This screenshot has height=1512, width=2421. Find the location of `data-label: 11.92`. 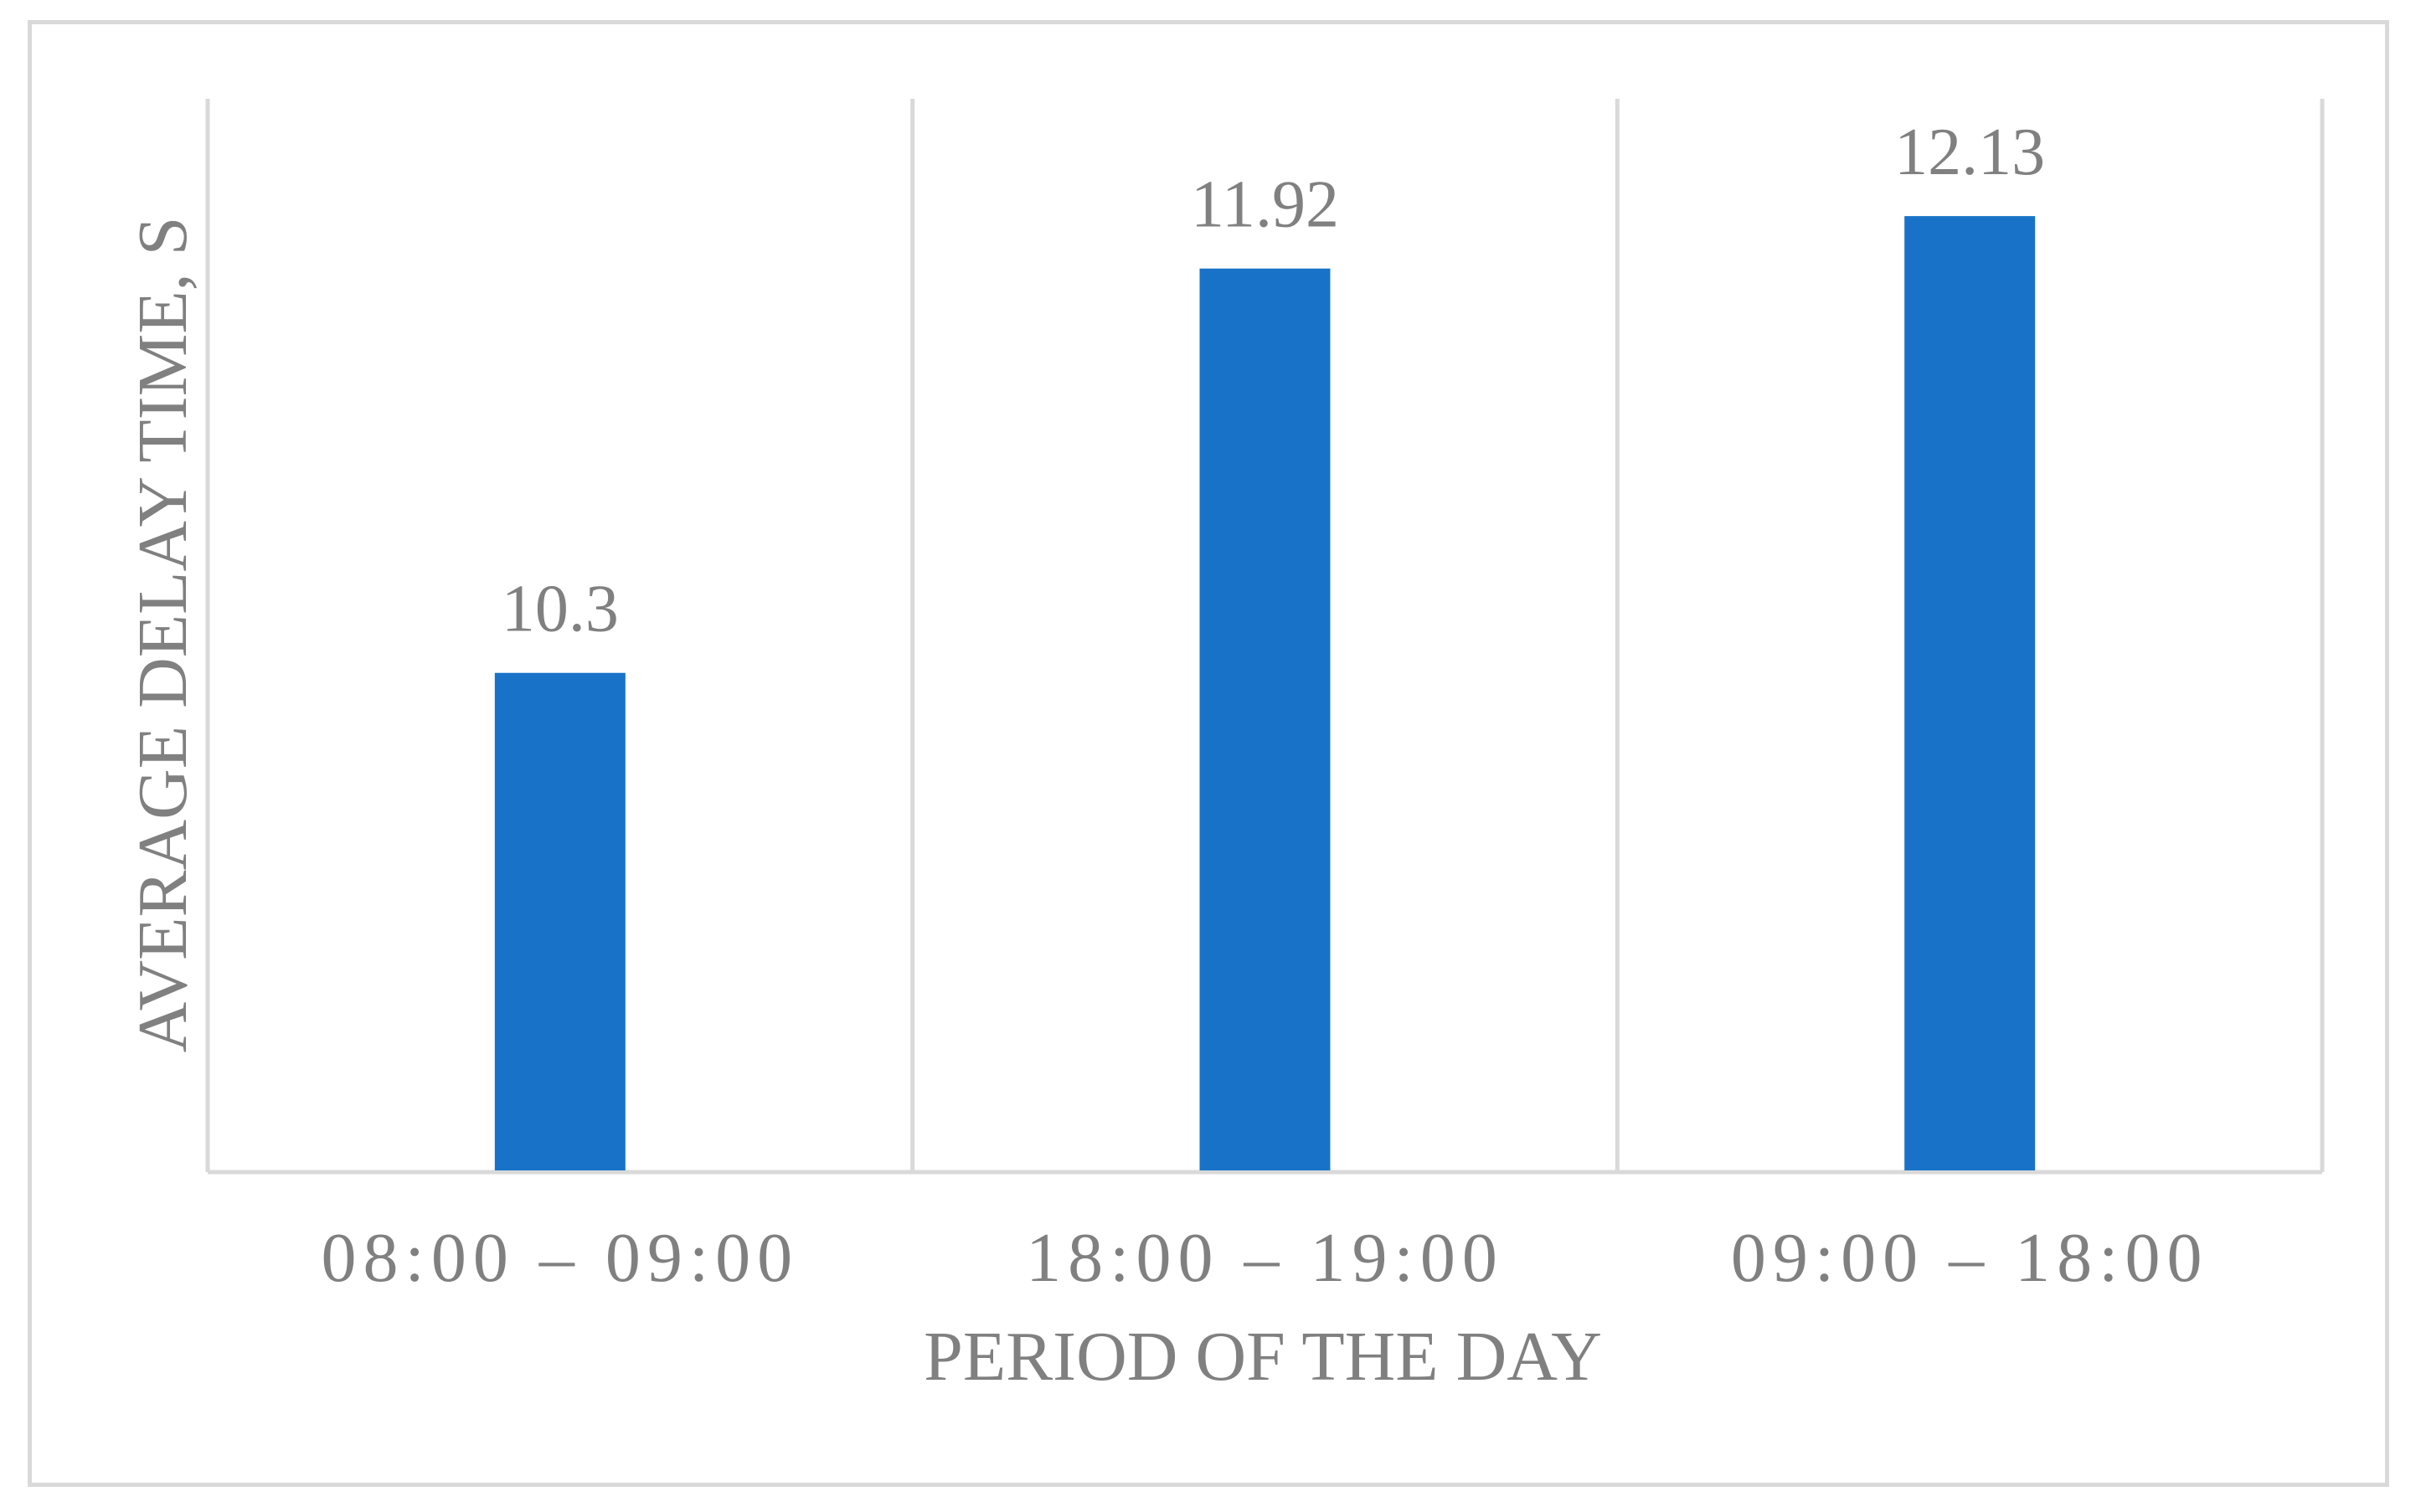

data-label: 11.92 is located at coordinates (1265, 205).